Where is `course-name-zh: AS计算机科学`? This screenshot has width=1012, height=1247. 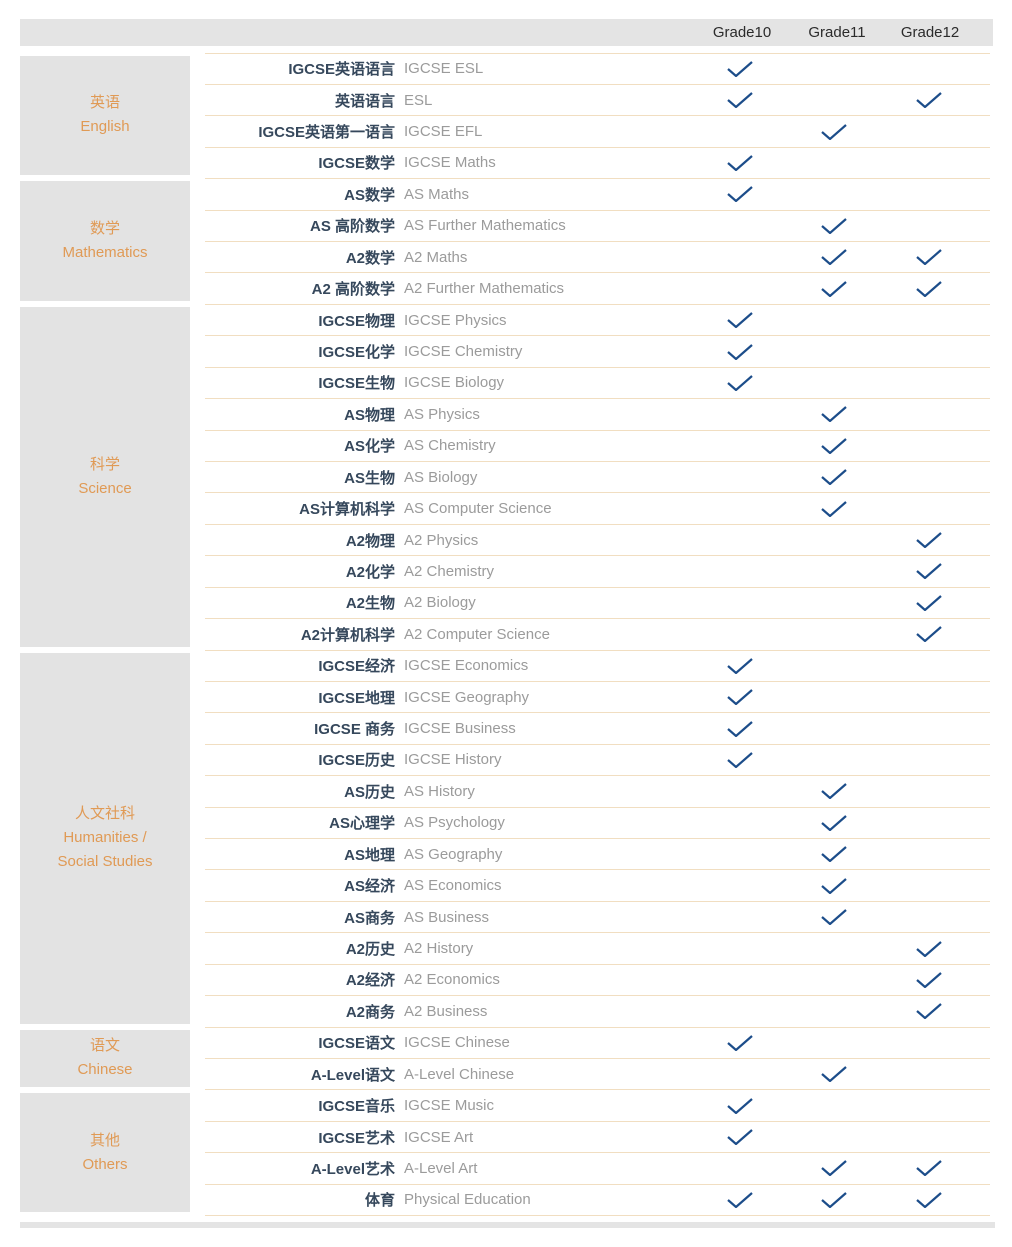
course-name-zh: AS计算机科学 is located at coordinates (347, 510).